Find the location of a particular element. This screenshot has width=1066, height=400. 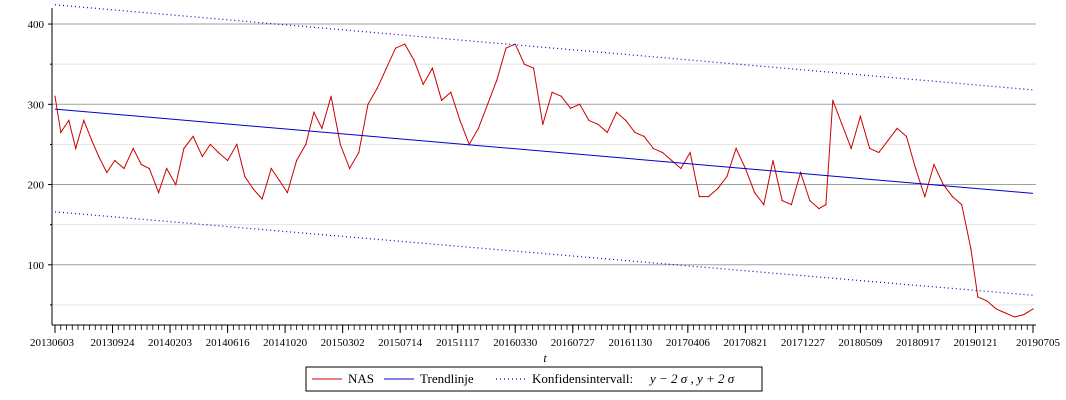

x-tick-label: 20170406 is located at coordinates (688, 343).